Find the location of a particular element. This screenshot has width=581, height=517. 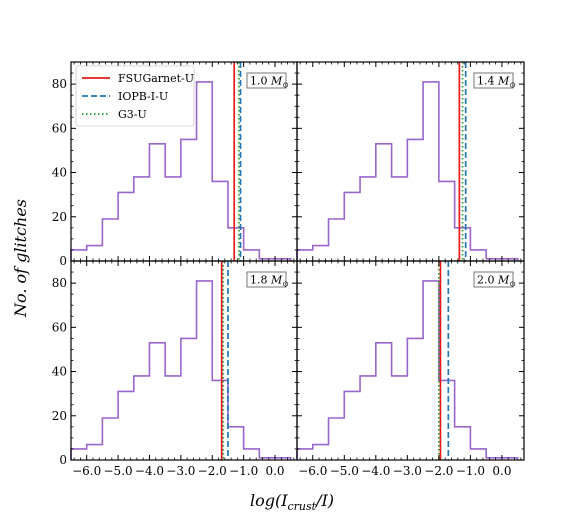

legend-label-g3-u: G3-U is located at coordinates (132, 114).